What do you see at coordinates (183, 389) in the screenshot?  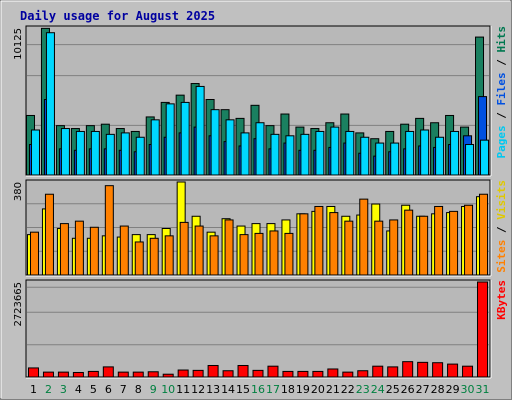 I see `x-tick-day-11: 11` at bounding box center [183, 389].